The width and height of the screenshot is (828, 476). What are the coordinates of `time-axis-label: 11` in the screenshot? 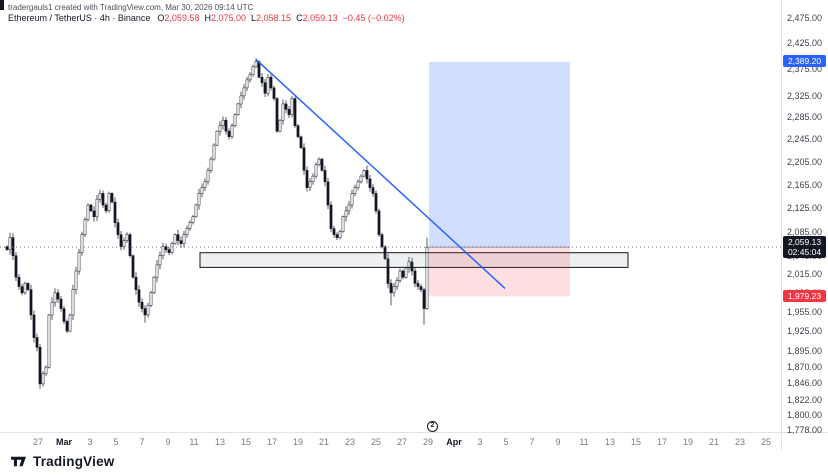 It's located at (194, 442).